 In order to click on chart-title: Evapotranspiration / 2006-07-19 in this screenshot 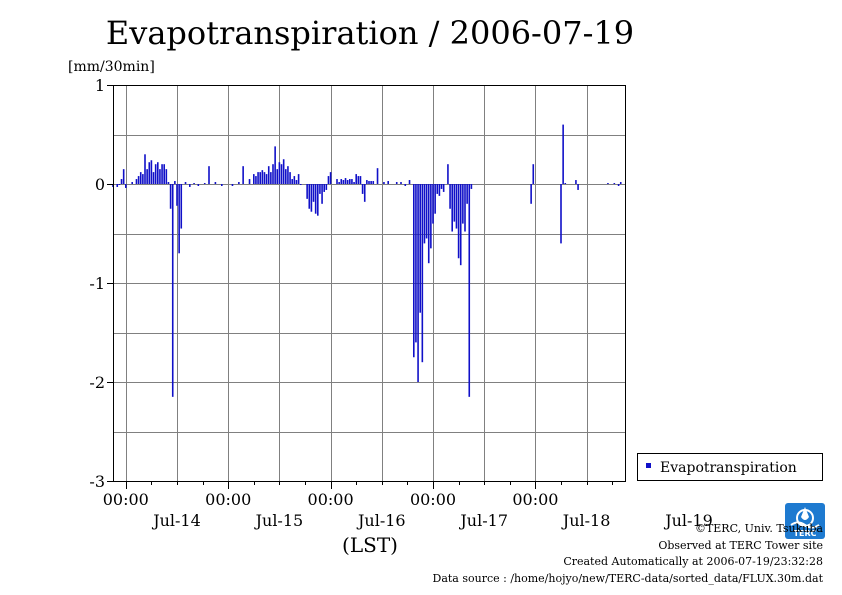, I will do `click(370, 33)`.